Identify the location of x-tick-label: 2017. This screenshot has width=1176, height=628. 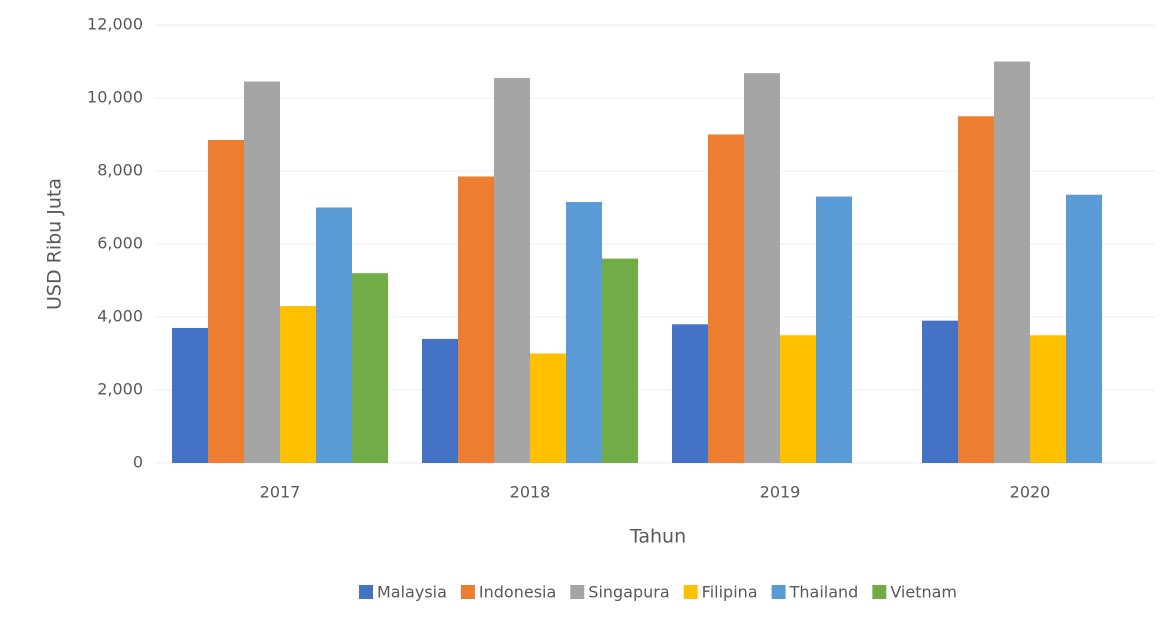
(280, 492).